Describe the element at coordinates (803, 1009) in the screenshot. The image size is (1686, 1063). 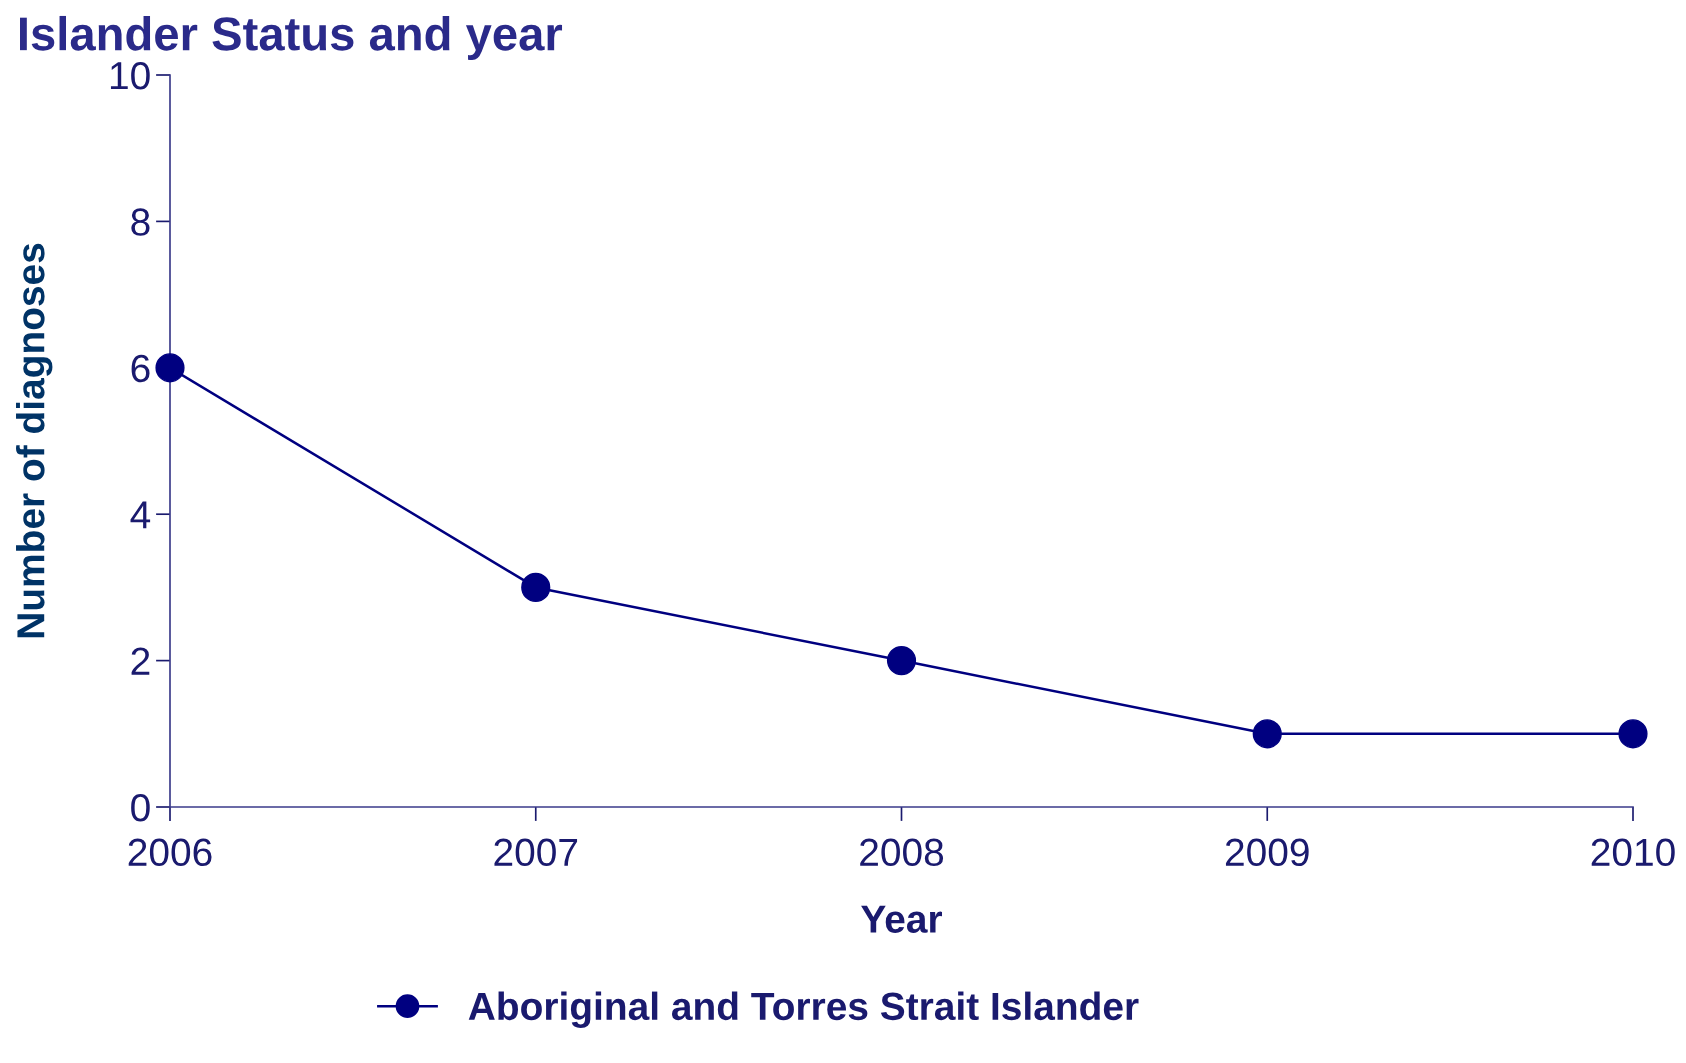
I see `legend-label: Aboriginal and Torres Strait Islander` at that location.